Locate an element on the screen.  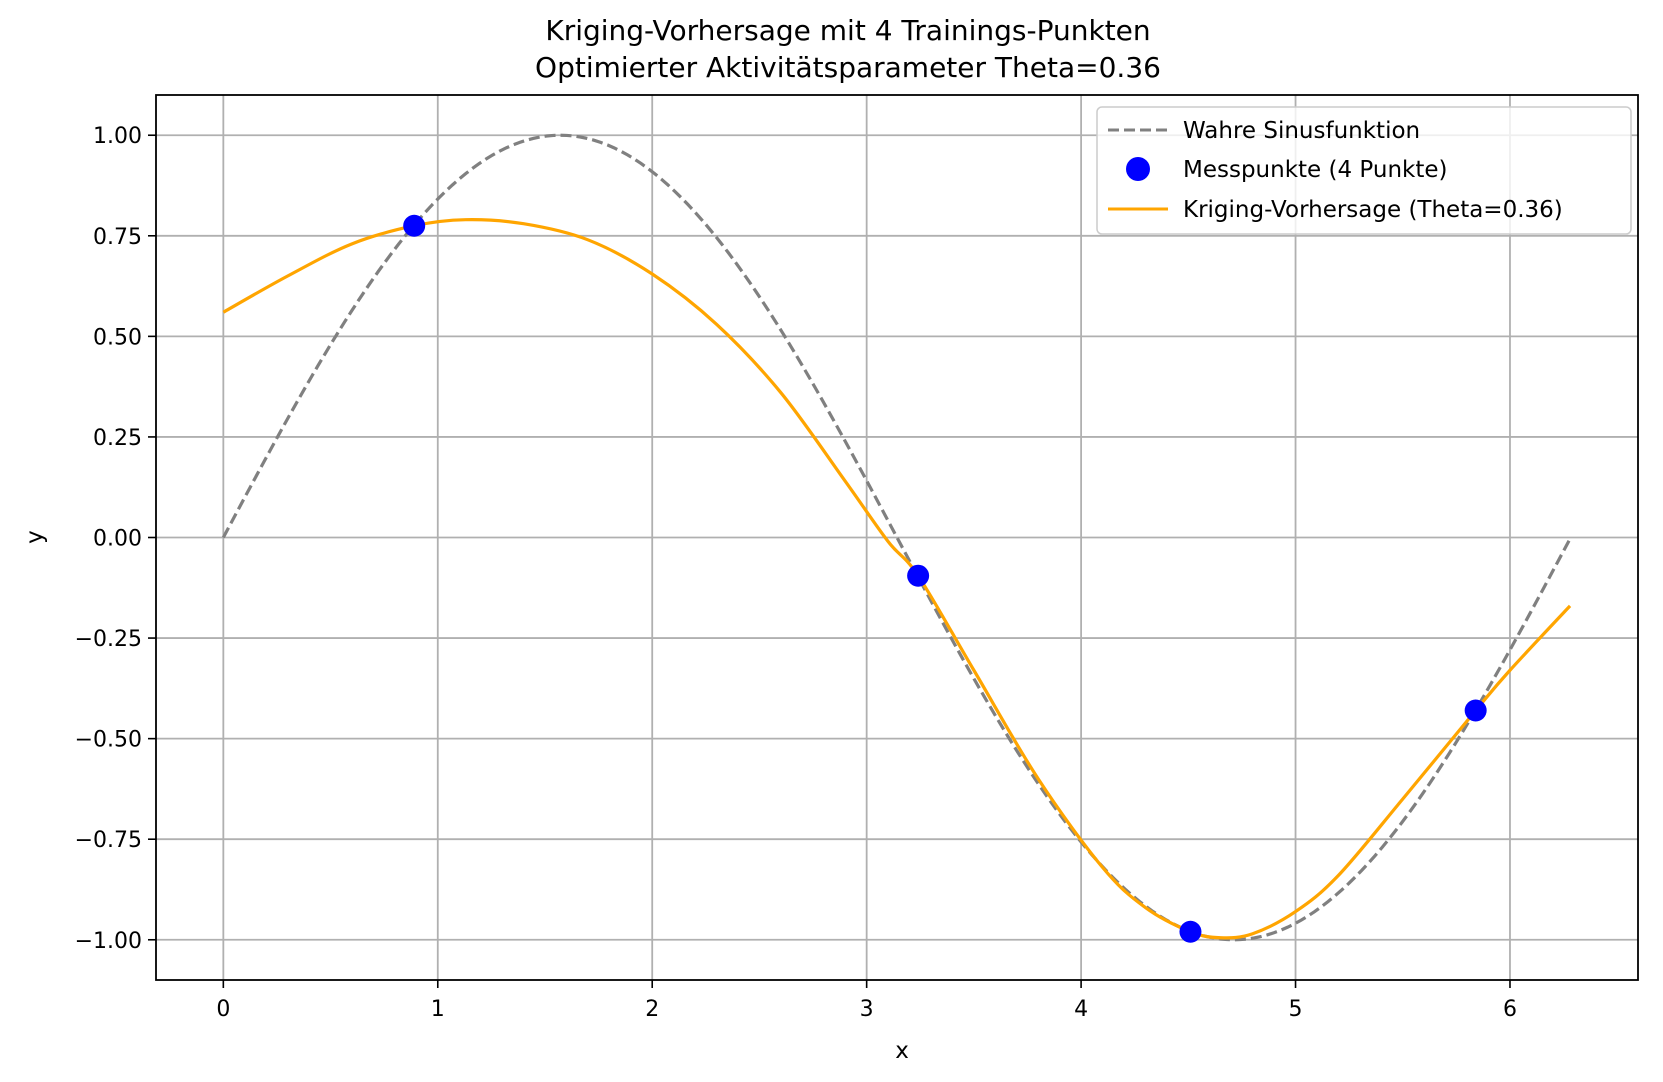
legend-box is located at coordinates (1364, 170).